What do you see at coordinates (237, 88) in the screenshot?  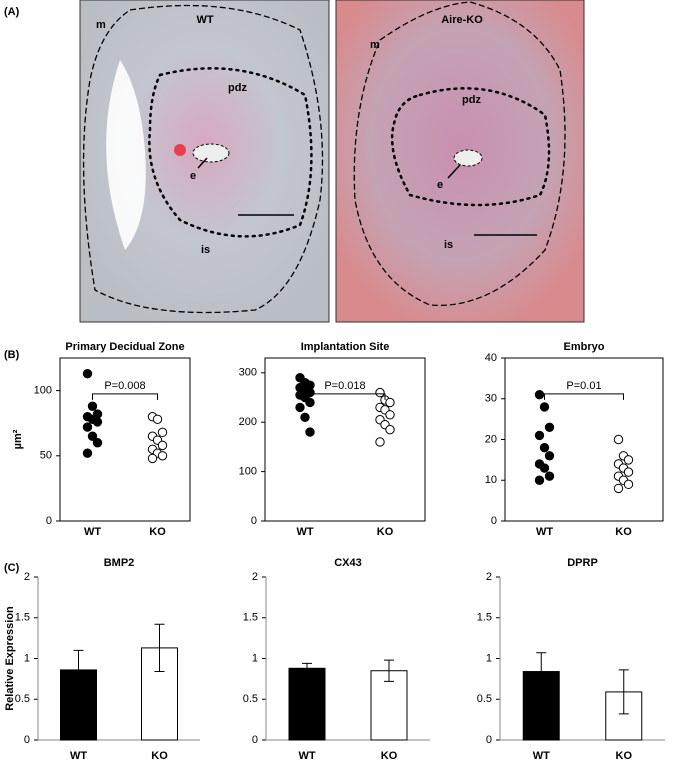 I see `region-label: pdz` at bounding box center [237, 88].